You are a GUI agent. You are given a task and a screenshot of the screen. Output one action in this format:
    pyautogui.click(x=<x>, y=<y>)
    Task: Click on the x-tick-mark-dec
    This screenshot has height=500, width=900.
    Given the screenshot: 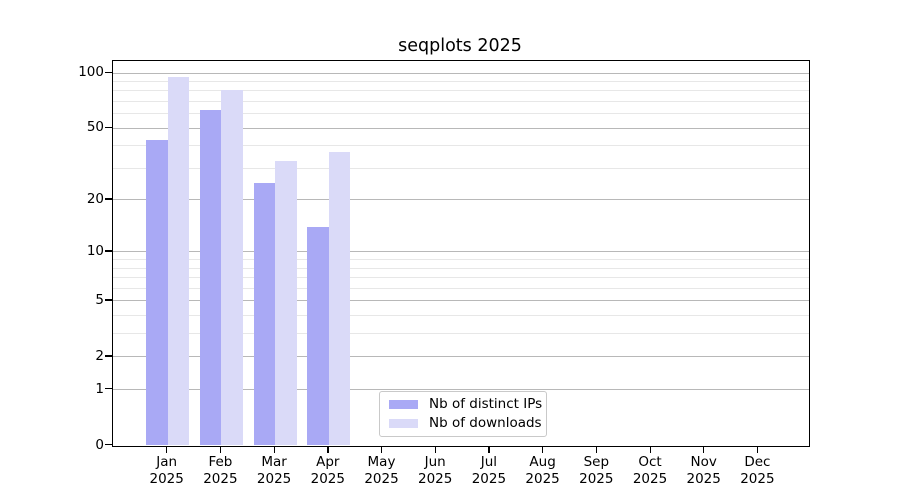 What is the action you would take?
    pyautogui.click(x=757, y=449)
    